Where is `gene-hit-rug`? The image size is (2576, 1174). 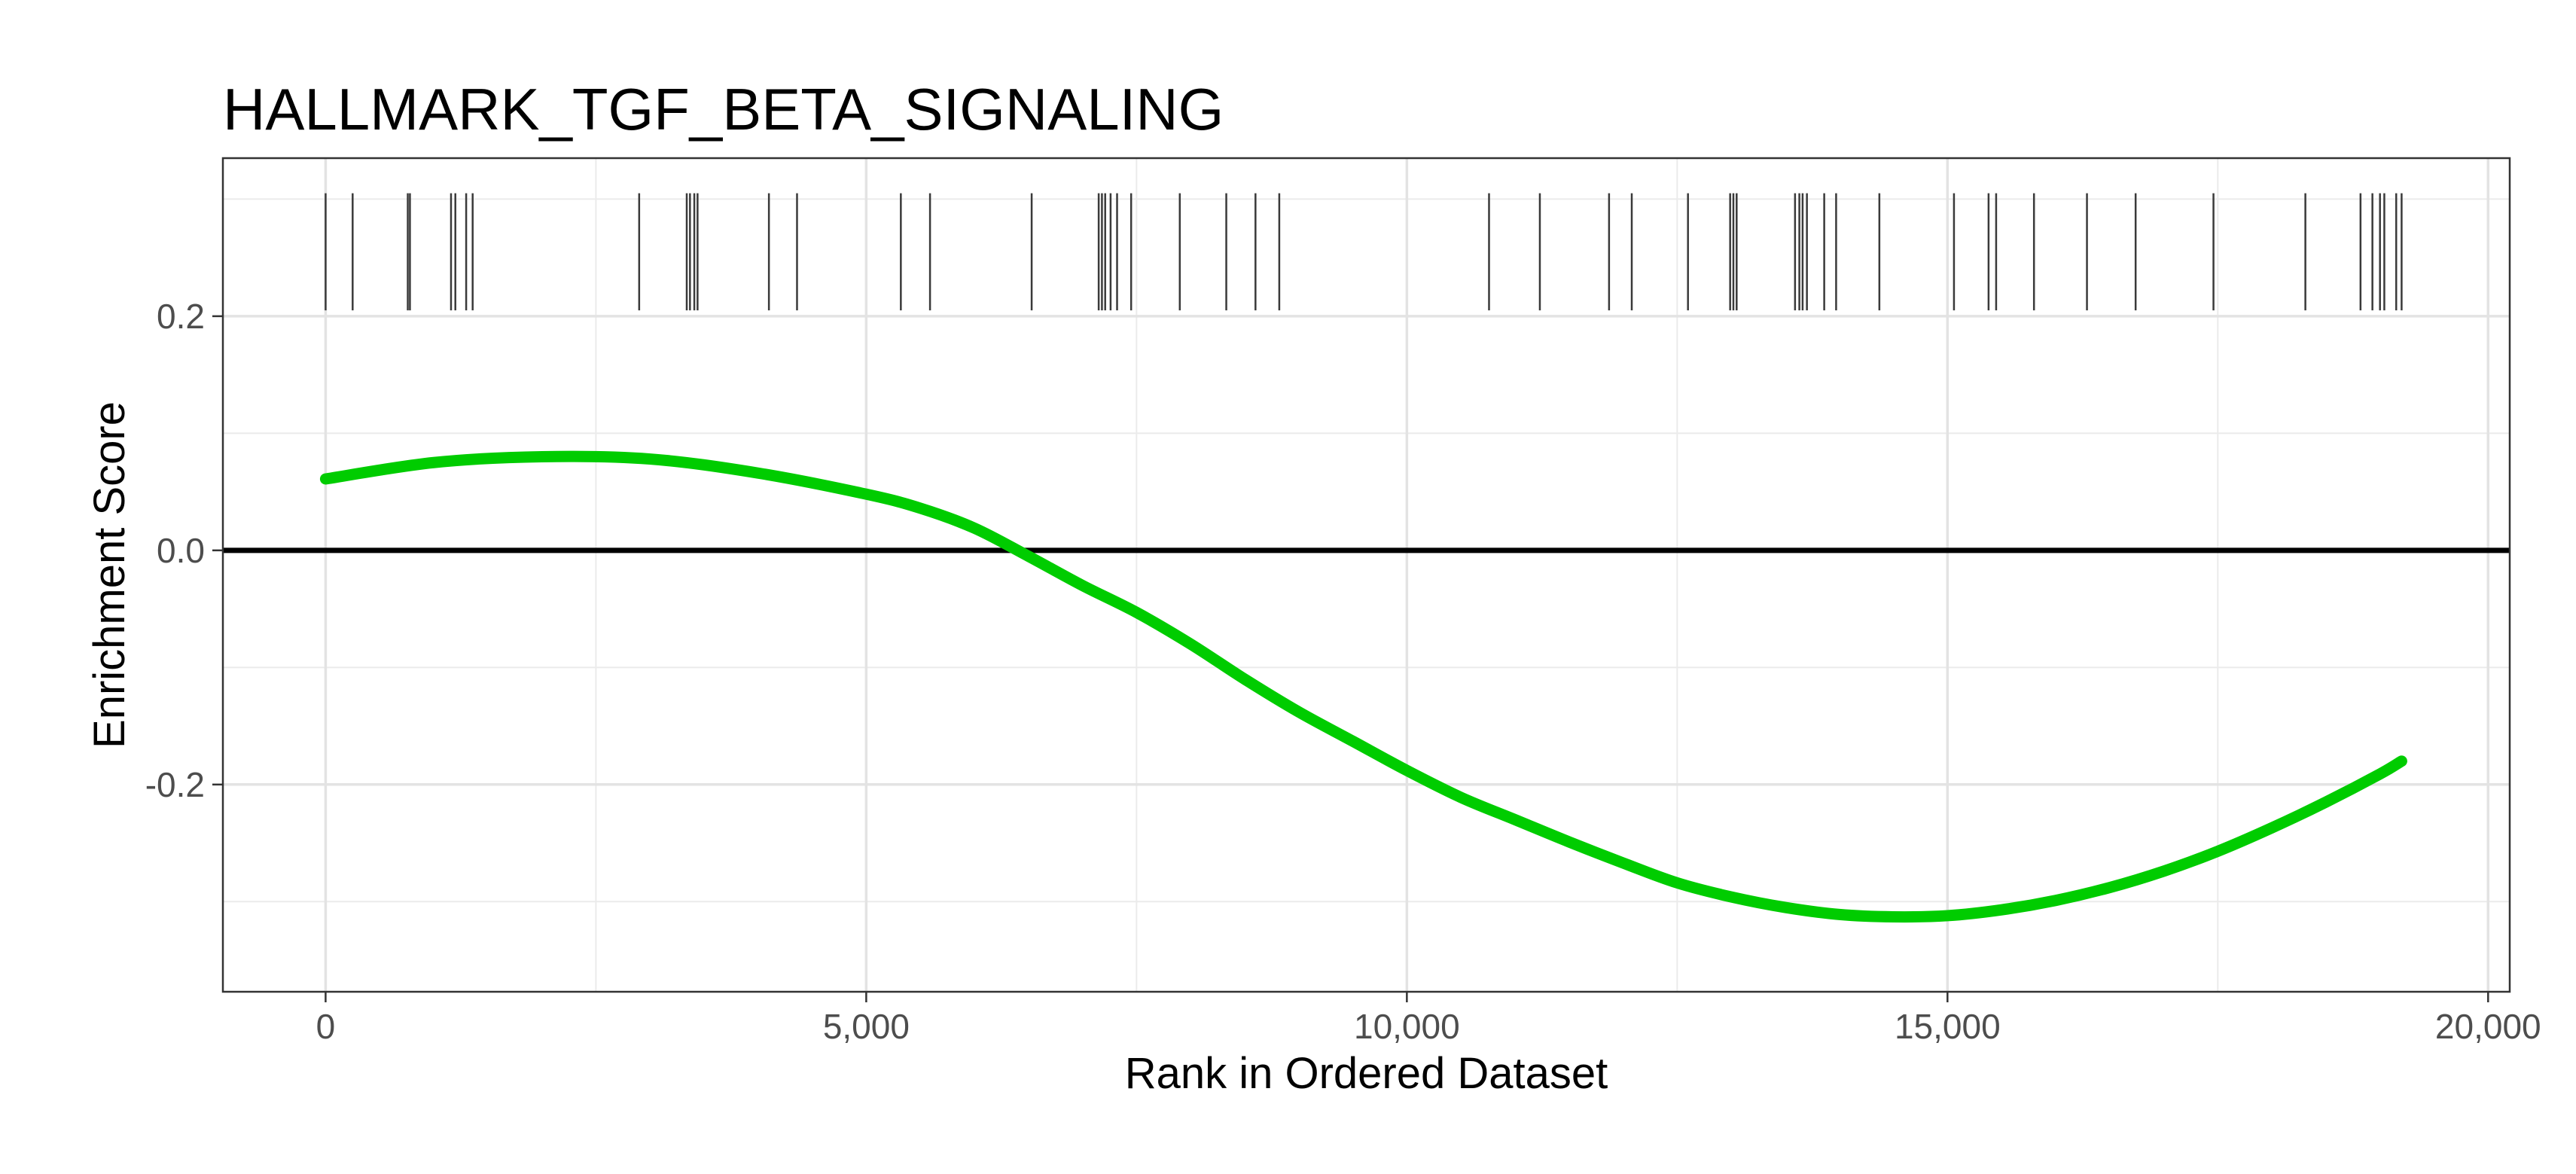
gene-hit-rug is located at coordinates (1364, 252).